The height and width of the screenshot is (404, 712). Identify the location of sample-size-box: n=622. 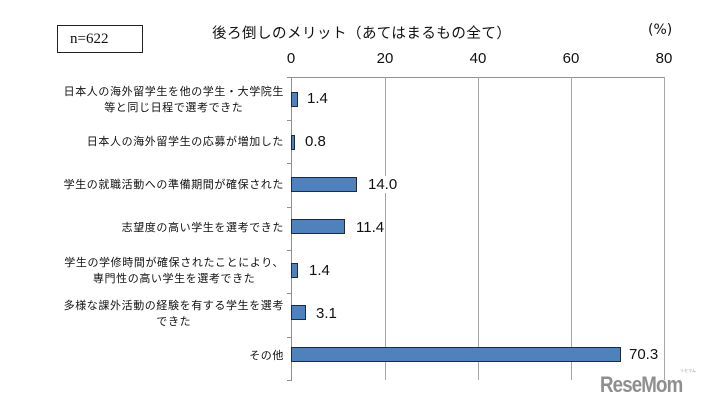
(100, 39).